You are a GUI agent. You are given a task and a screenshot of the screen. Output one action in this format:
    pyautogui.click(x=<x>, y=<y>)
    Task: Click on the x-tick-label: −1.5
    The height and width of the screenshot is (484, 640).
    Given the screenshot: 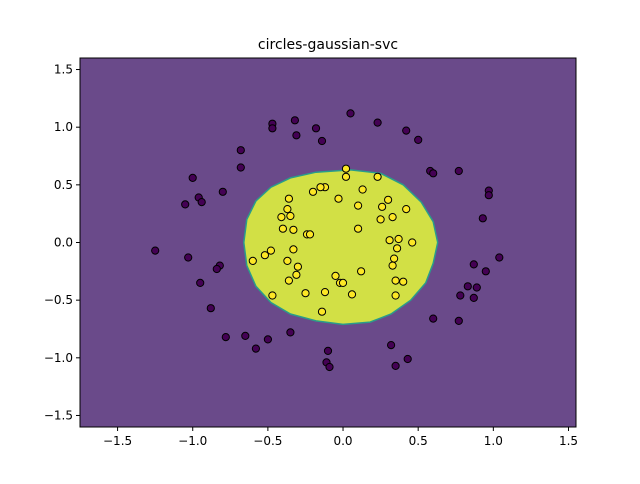 What is the action you would take?
    pyautogui.click(x=117, y=441)
    